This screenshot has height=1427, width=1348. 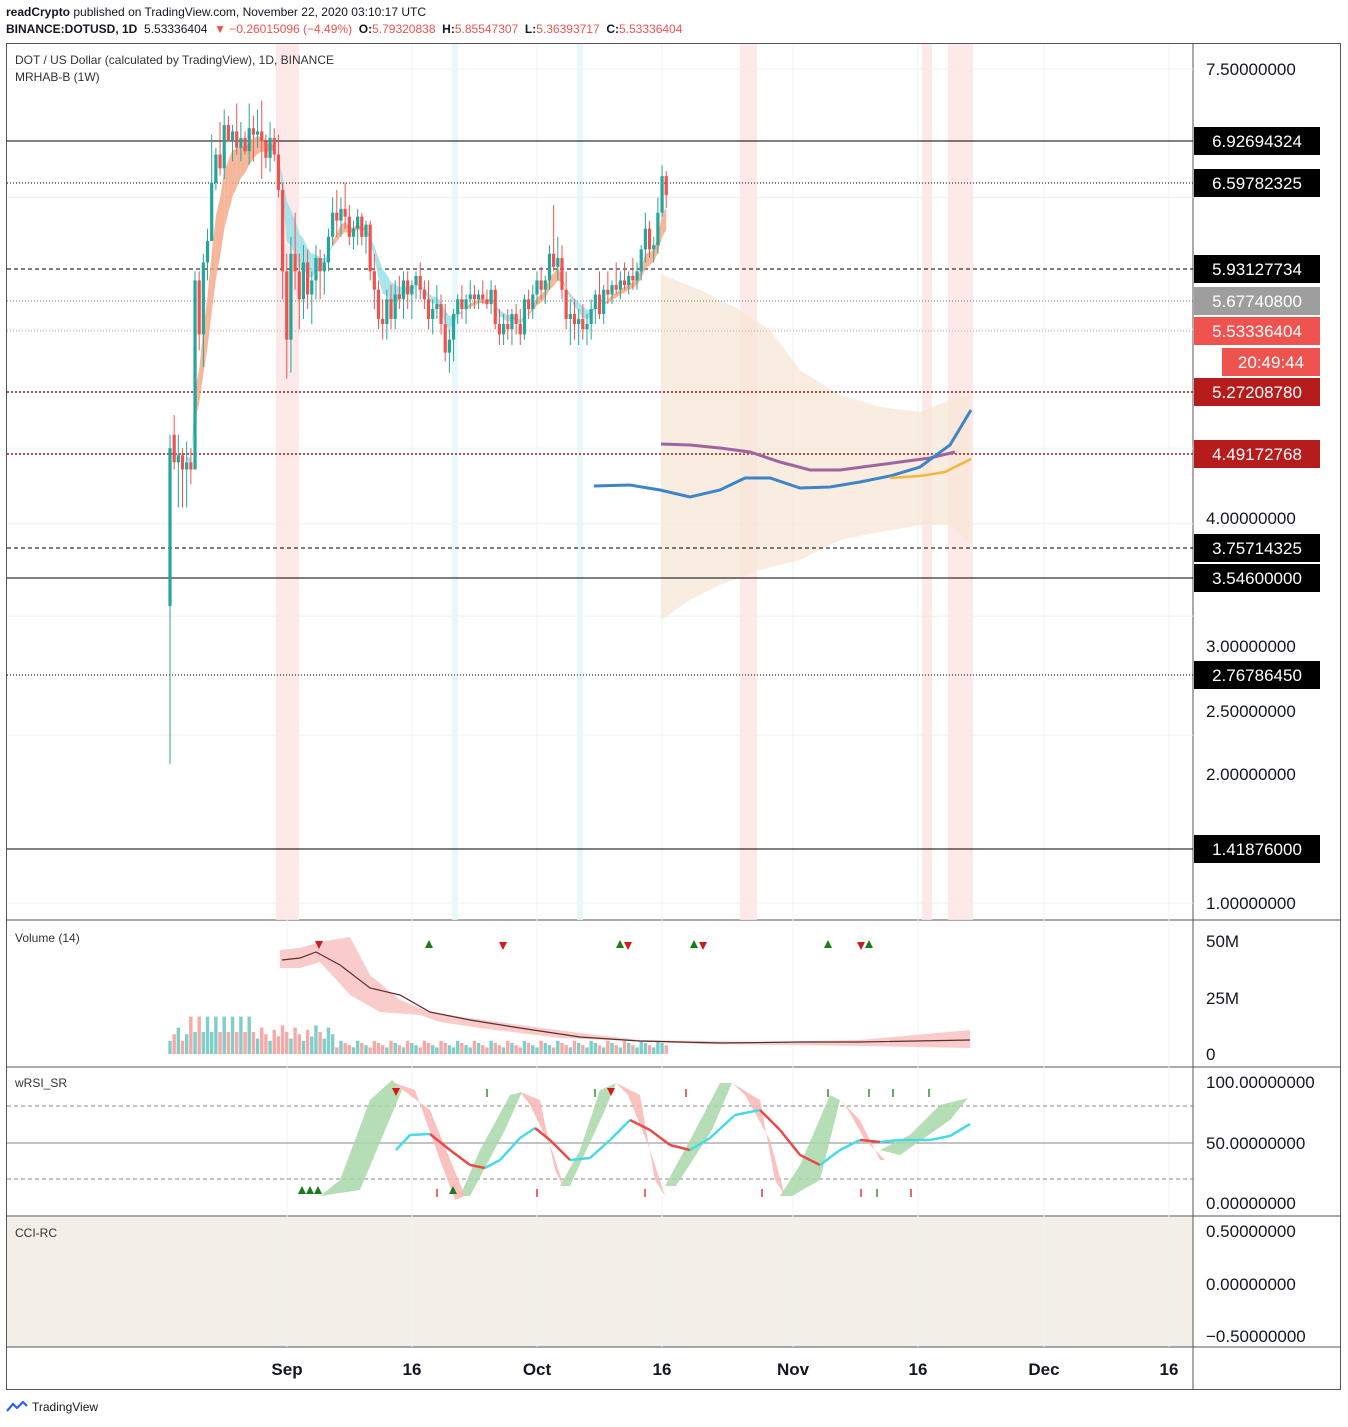 What do you see at coordinates (1251, 646) in the screenshot?
I see `price-axis-tick: 3.00000000` at bounding box center [1251, 646].